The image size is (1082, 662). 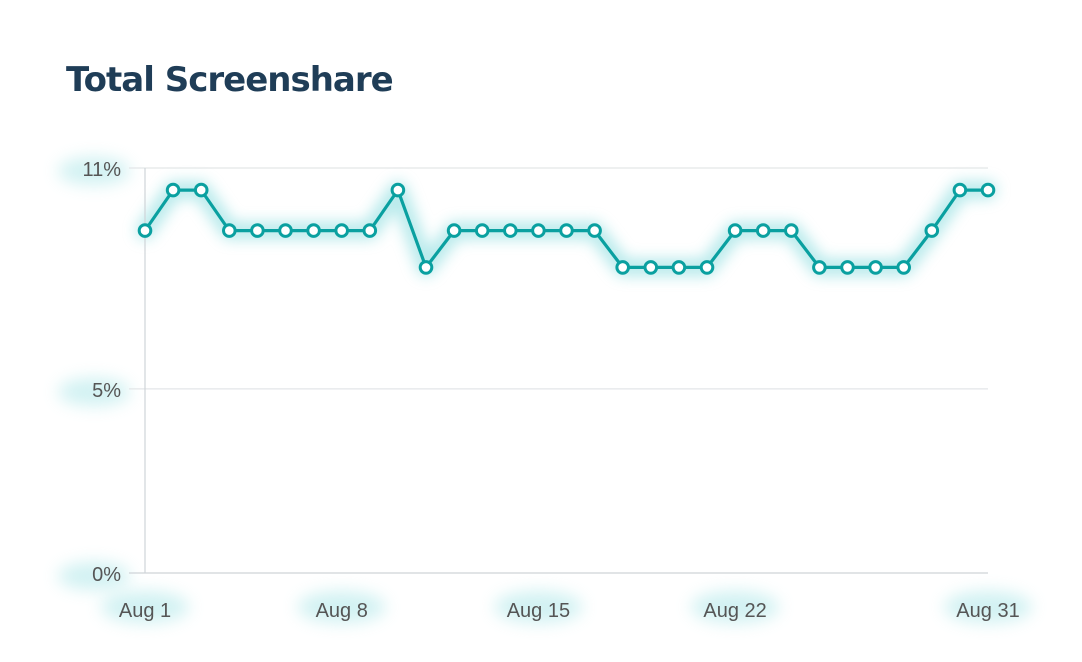 What do you see at coordinates (734, 611) in the screenshot?
I see `x-tick-label: Aug 22` at bounding box center [734, 611].